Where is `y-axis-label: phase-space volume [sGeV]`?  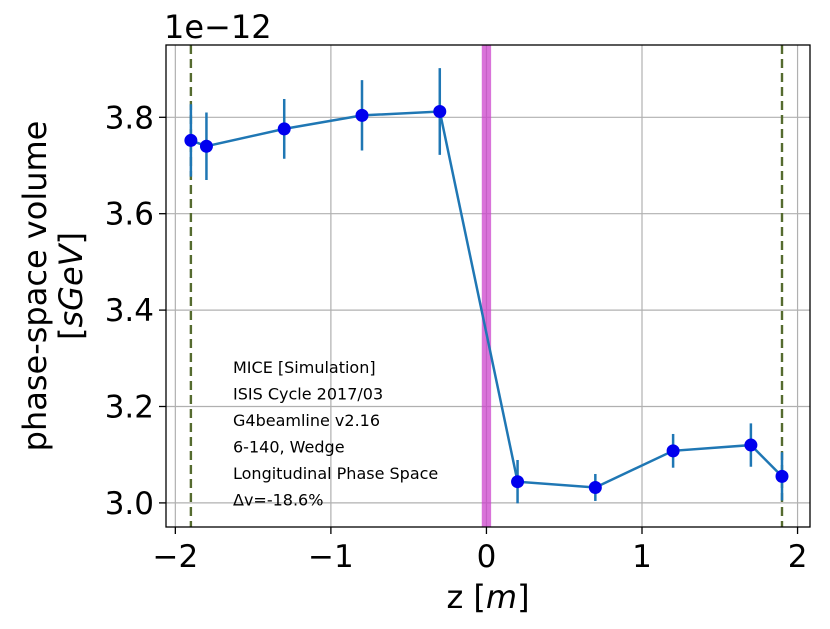 y-axis-label: phase-space volume [sGeV] is located at coordinates (53, 286).